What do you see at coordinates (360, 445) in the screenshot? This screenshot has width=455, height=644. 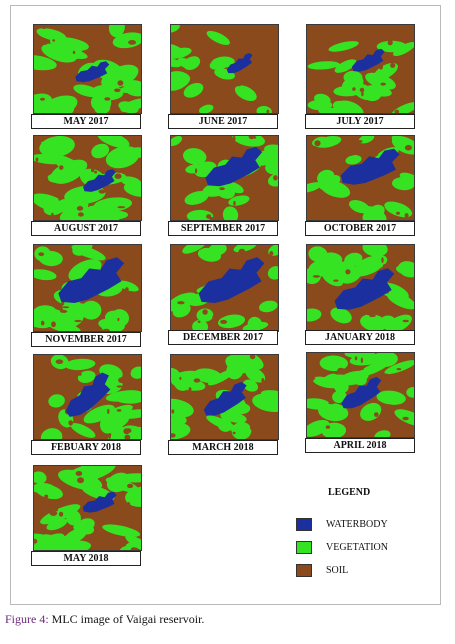 I see `panel-date-label: APRIL 2018` at bounding box center [360, 445].